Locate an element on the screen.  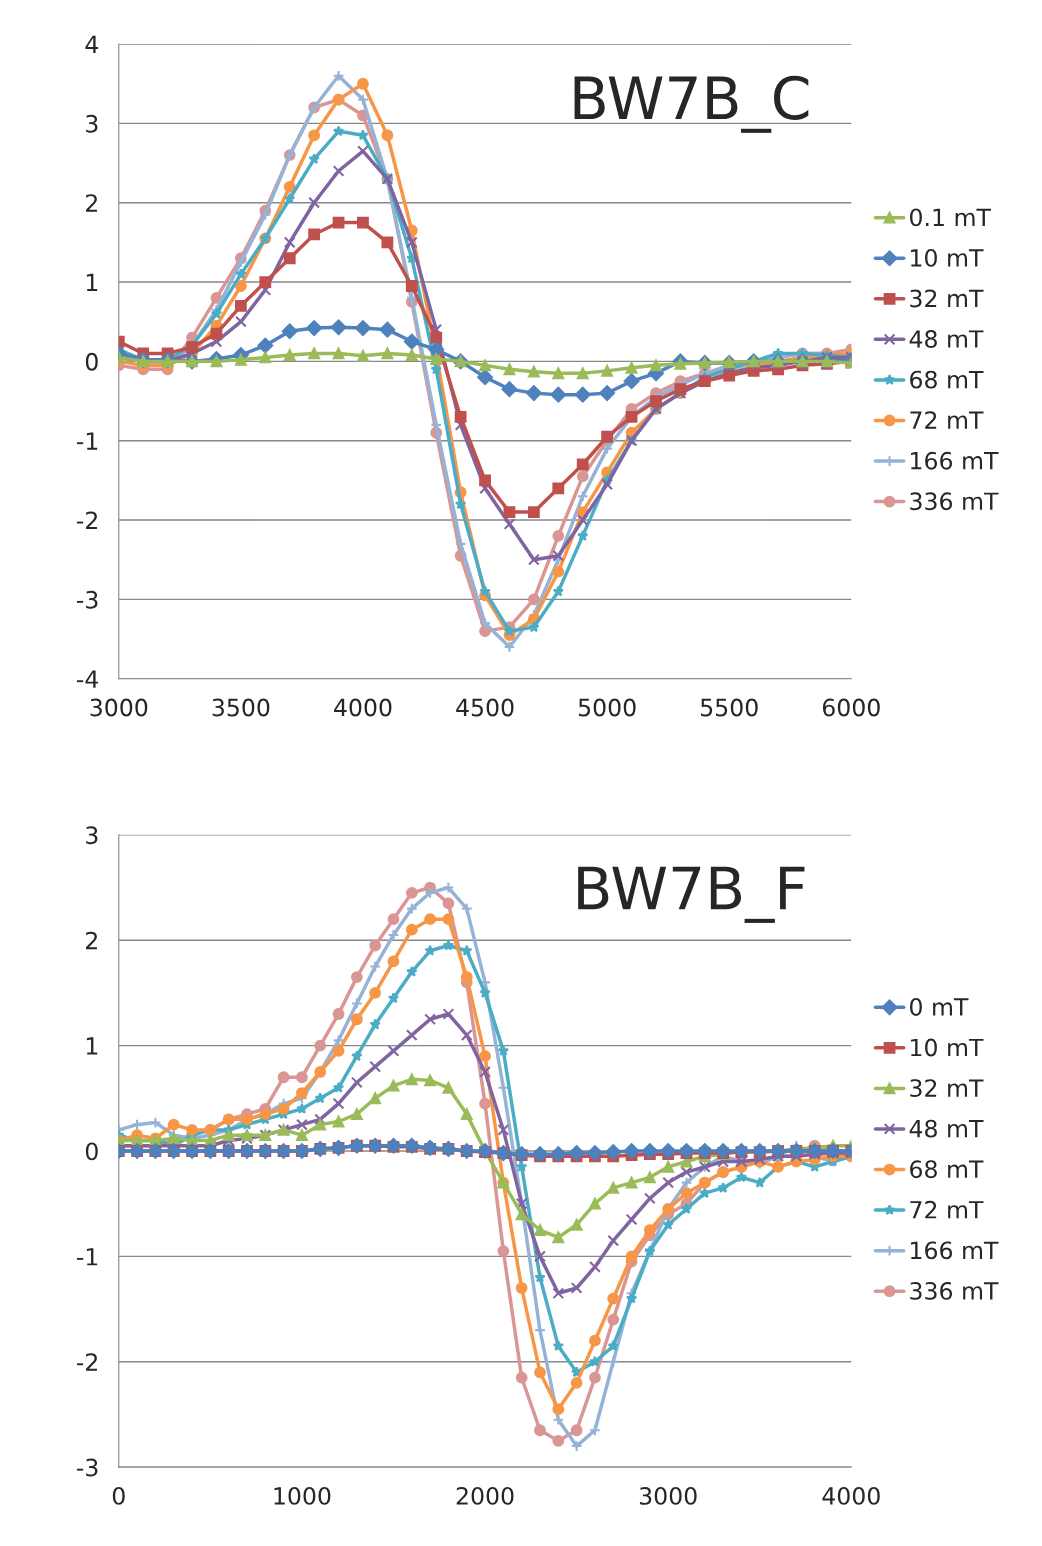
x-tick-label: 6000 is located at coordinates (851, 707).